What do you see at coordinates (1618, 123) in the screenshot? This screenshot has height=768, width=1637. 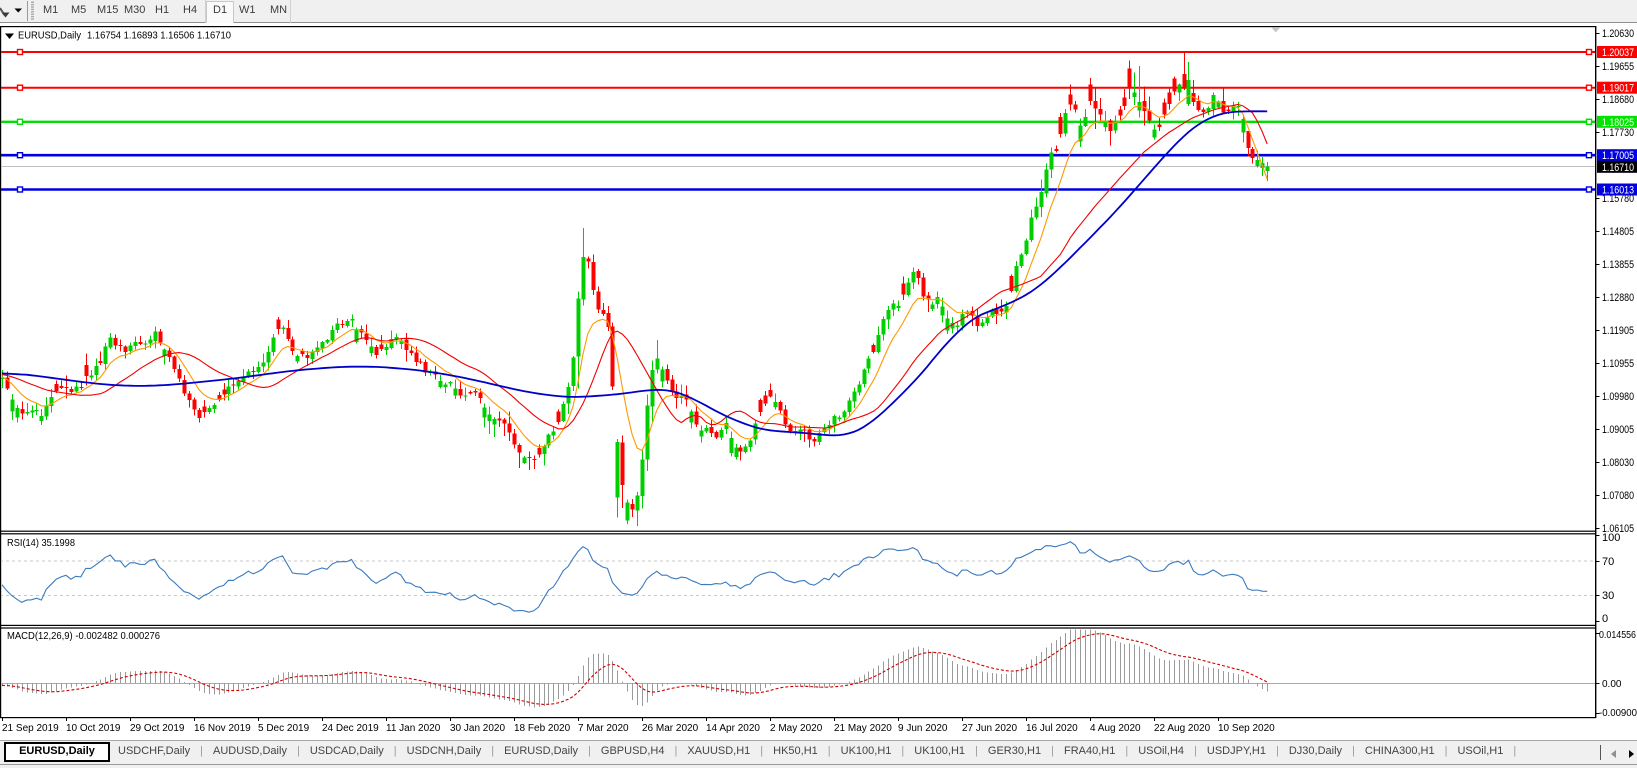 I see `svg-text: 1.18025` at bounding box center [1618, 123].